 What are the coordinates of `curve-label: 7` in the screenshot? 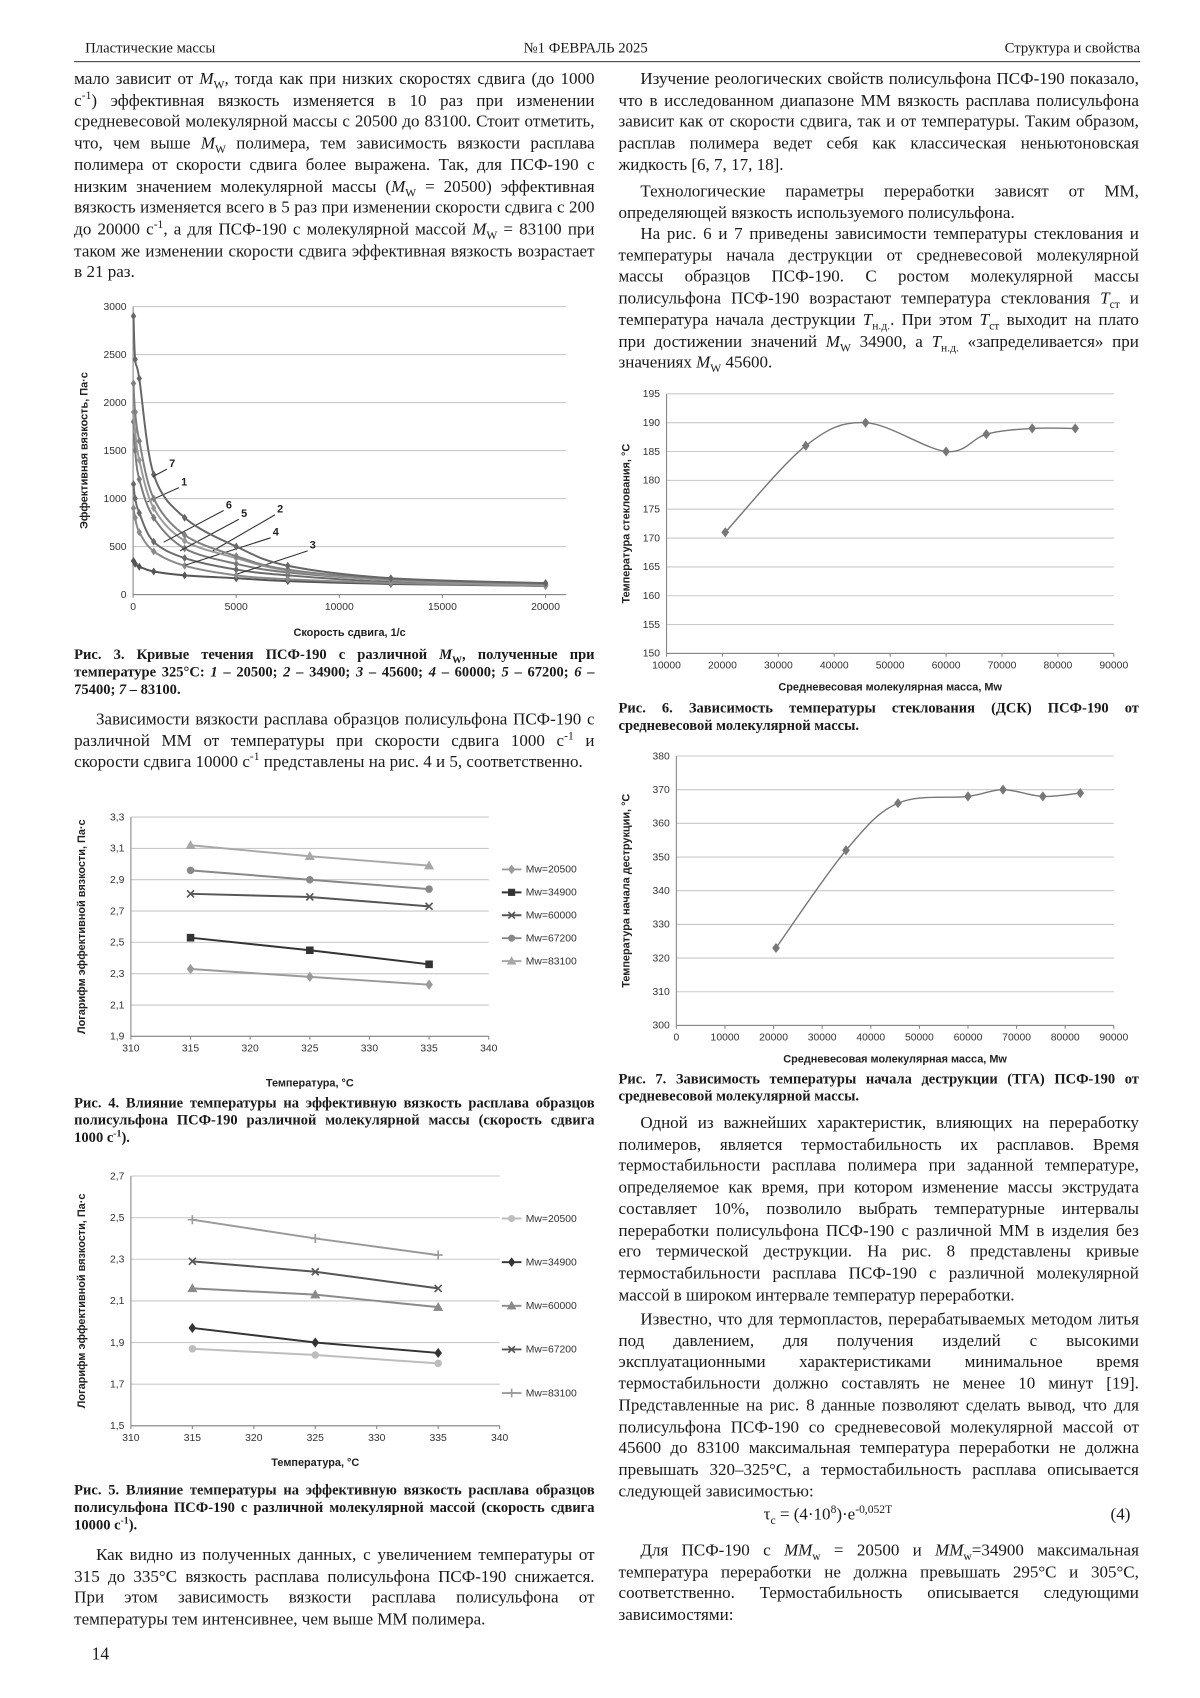 It's located at (172, 464).